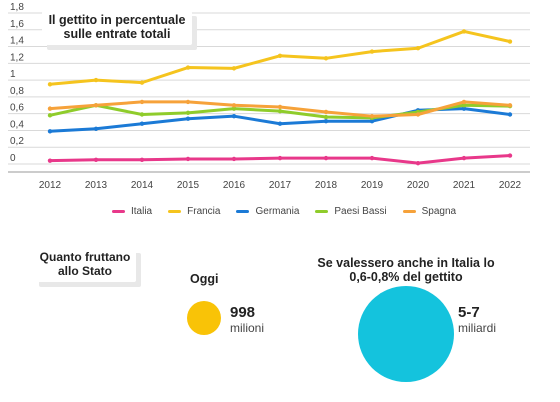 The image size is (560, 402). I want to click on y-tick-label: 0, so click(13, 158).